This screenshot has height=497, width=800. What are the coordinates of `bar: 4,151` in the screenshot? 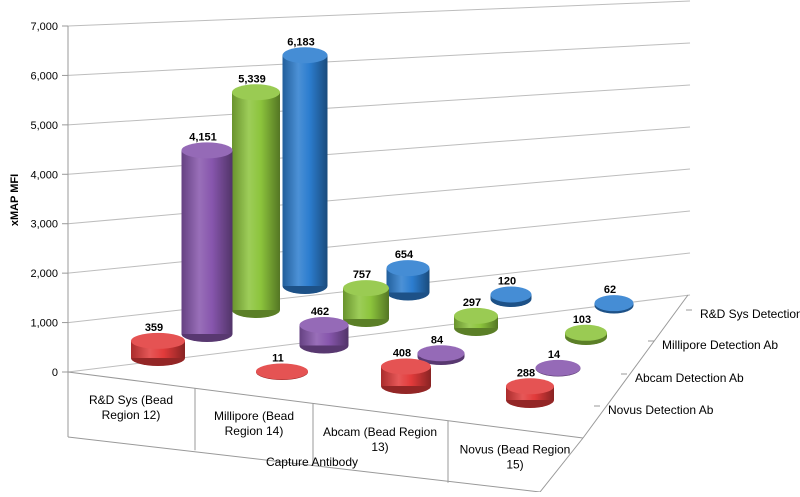 It's located at (207, 236).